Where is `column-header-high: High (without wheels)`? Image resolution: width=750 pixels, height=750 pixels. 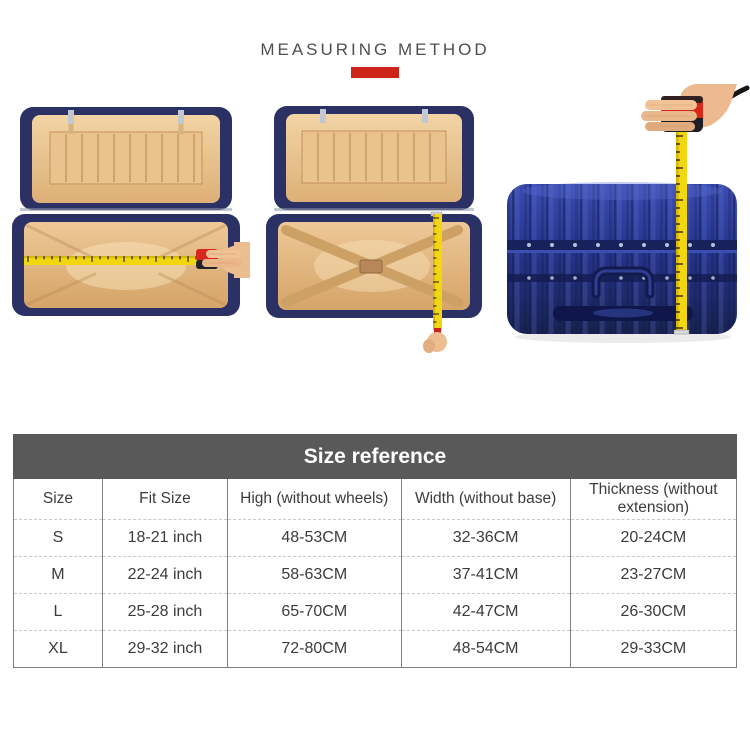 column-header-high: High (without wheels) is located at coordinates (314, 499).